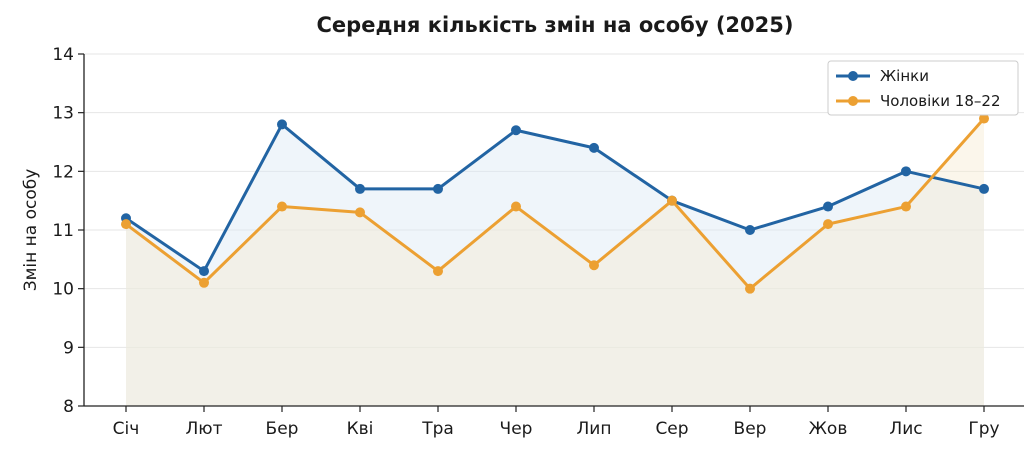  I want to click on x-ticks: Січ Лют Бер Кві Тра Чер Лип Сер Вер Жов Лис Гру, so click(556, 422).